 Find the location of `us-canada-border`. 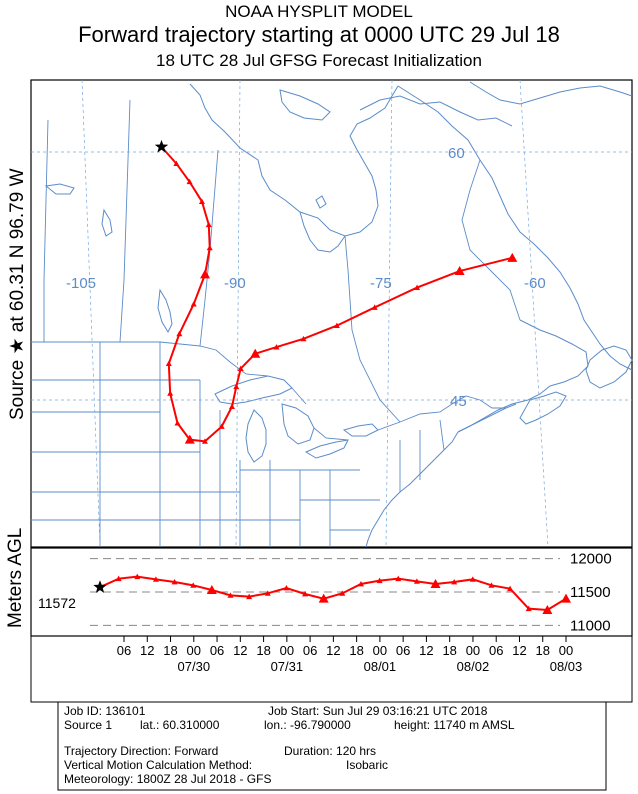

us-canada-border is located at coordinates (268, 391).